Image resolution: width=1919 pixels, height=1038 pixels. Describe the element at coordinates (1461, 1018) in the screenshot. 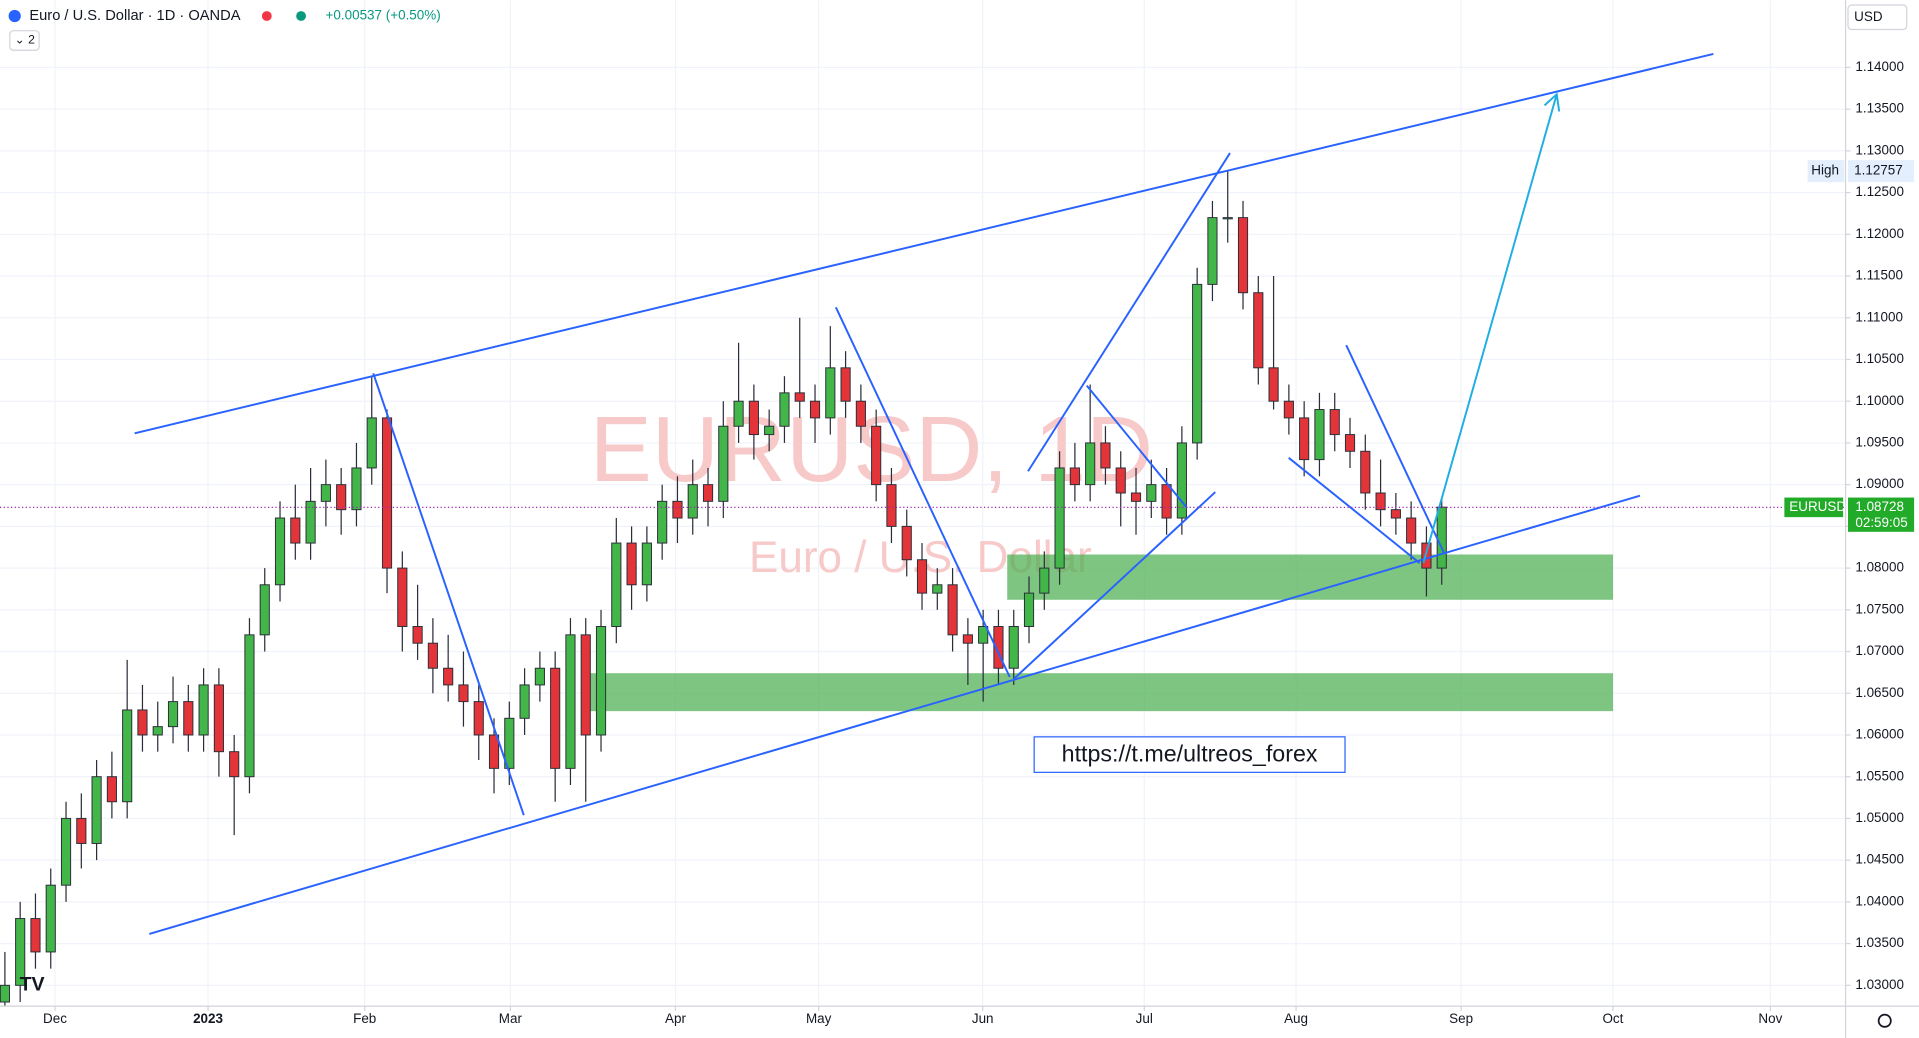

I see `x-tick-label: Sep` at that location.